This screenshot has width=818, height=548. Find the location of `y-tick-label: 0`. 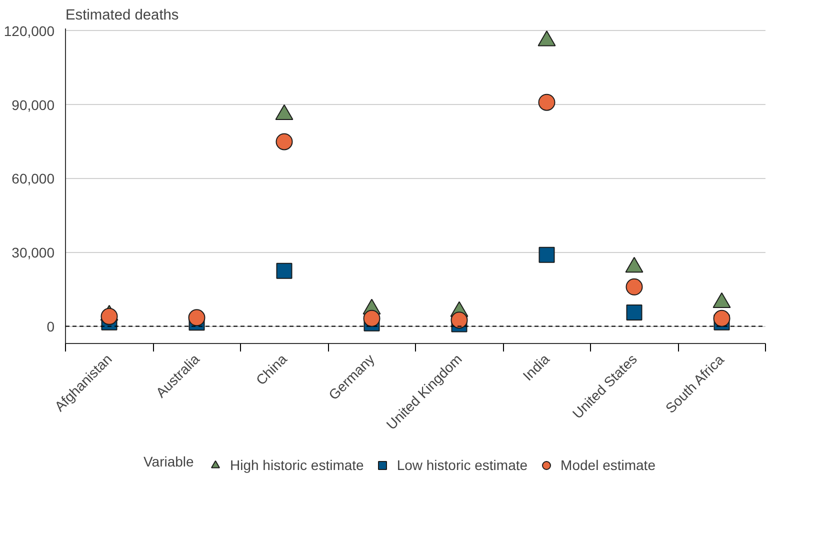

y-tick-label: 0 is located at coordinates (50, 326).